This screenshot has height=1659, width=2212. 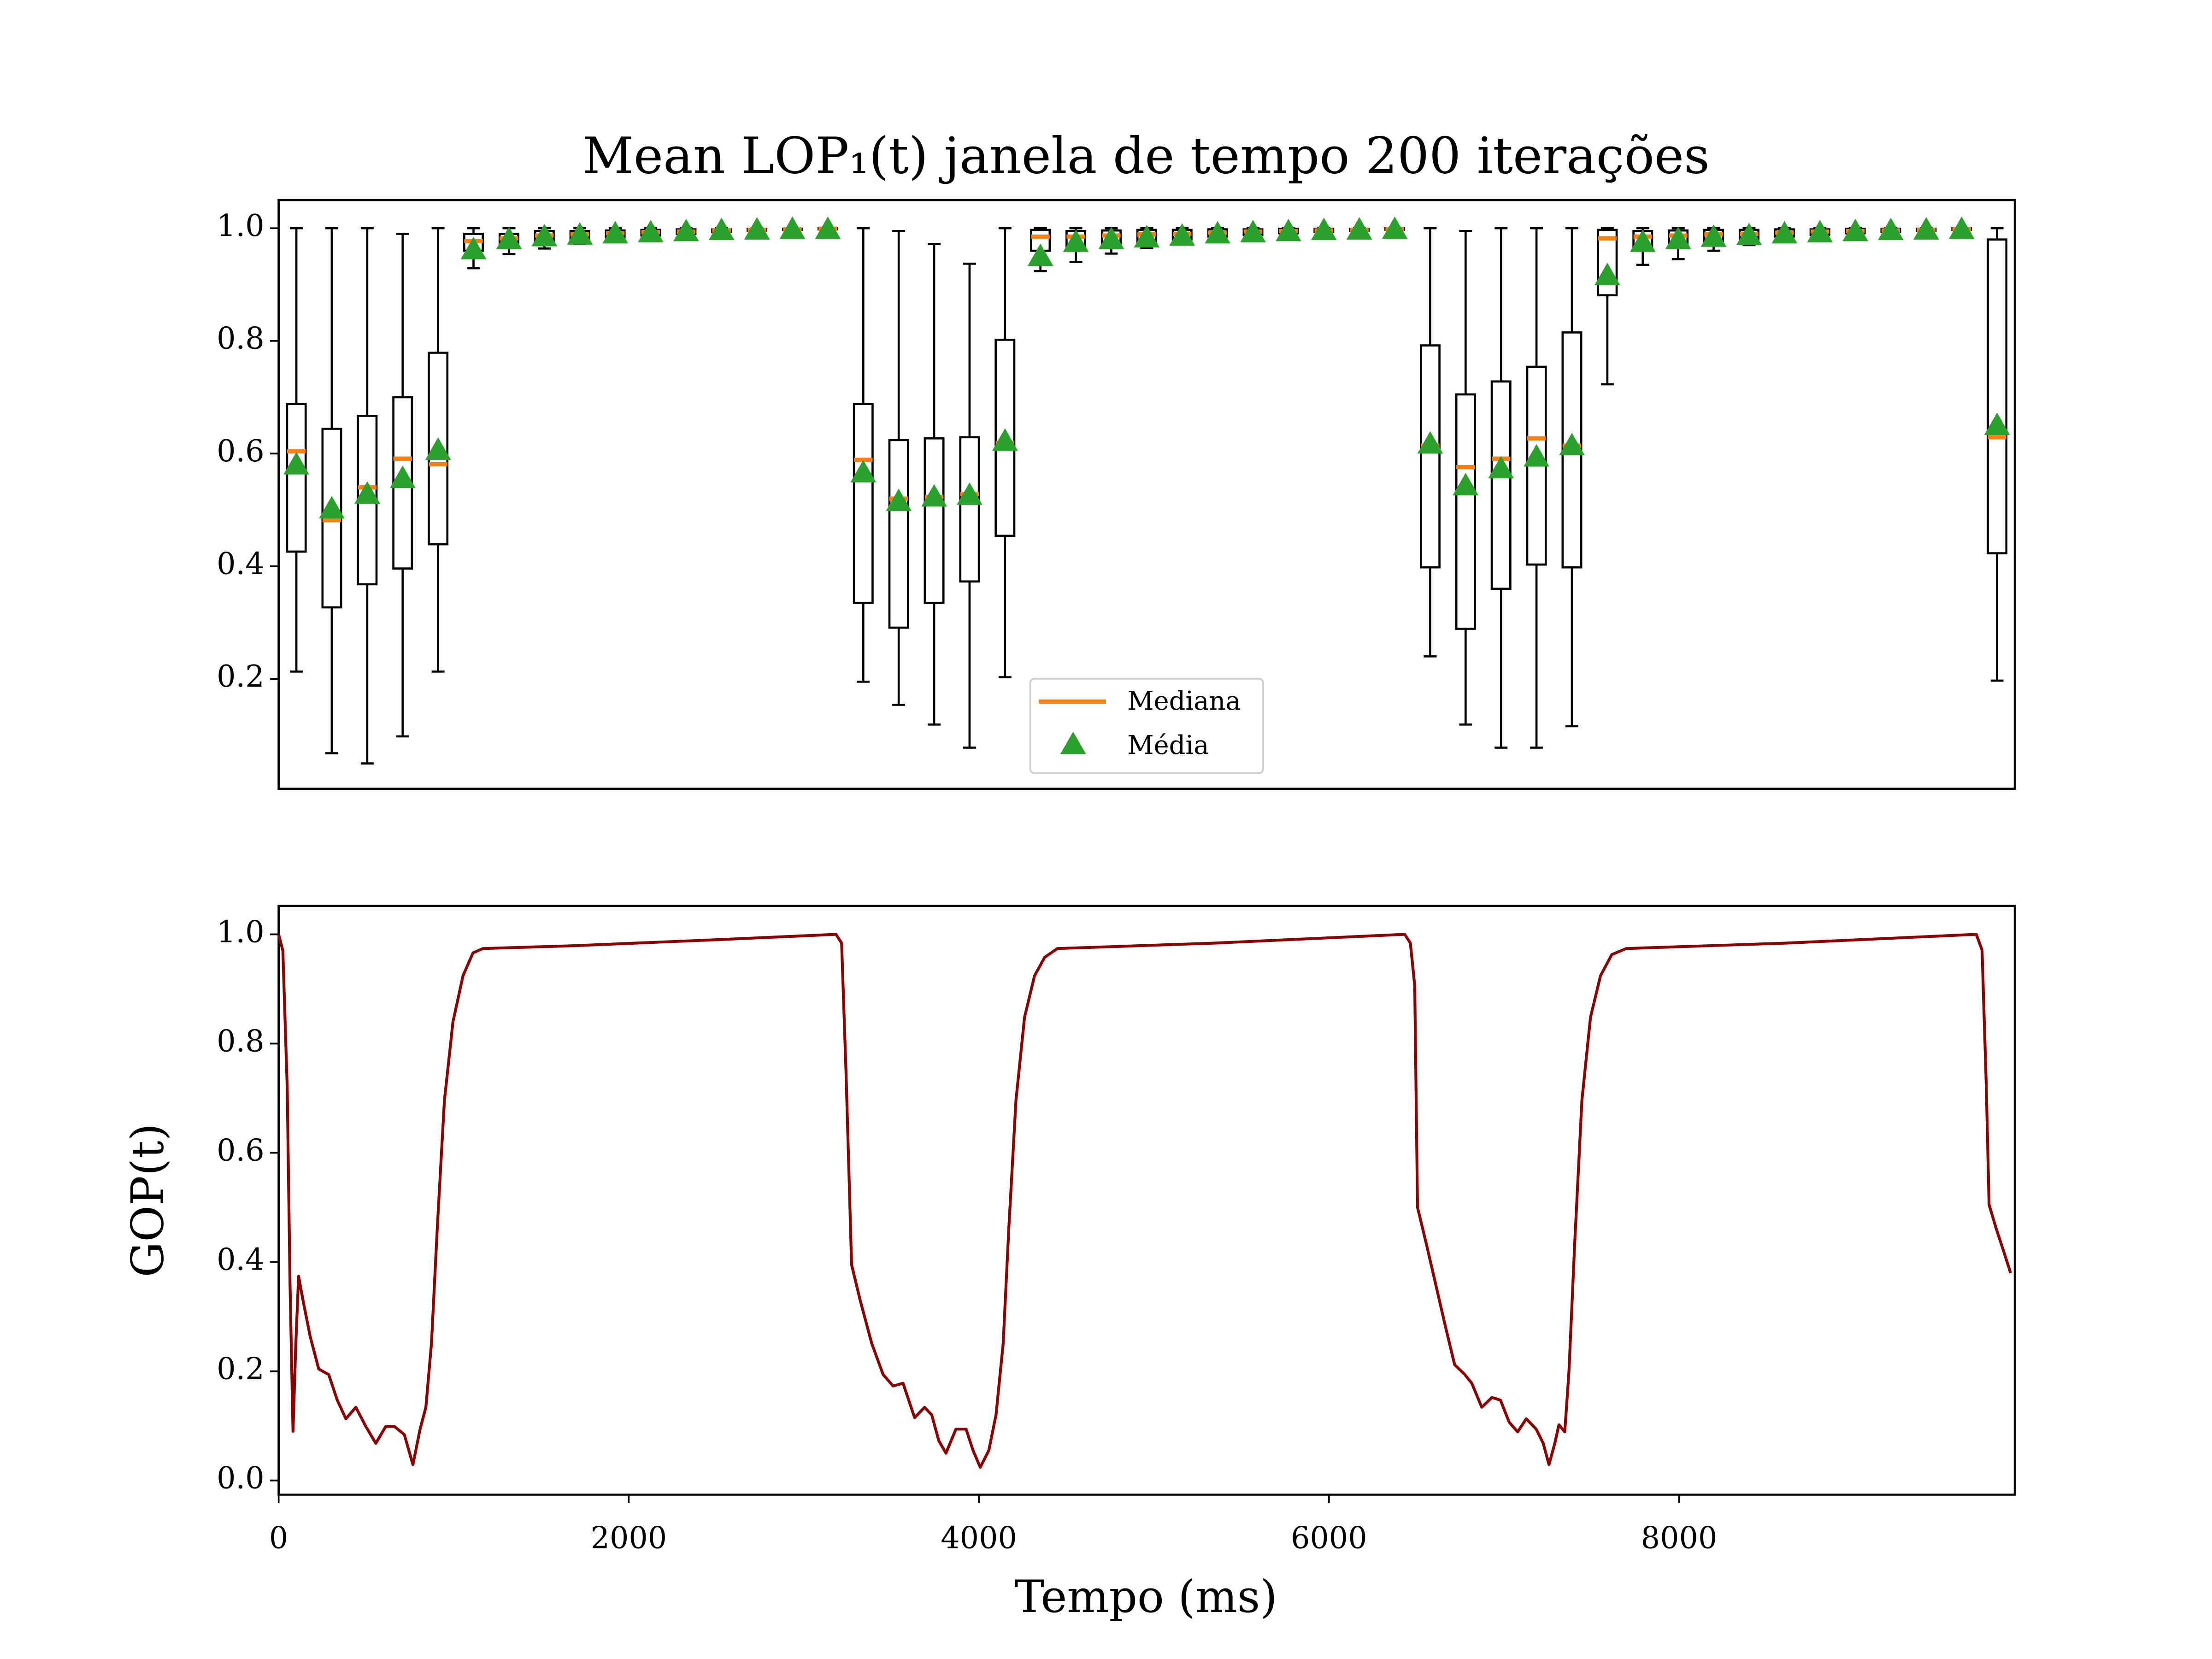 I want to click on y-axis-label: GOP(t), so click(x=148, y=1200).